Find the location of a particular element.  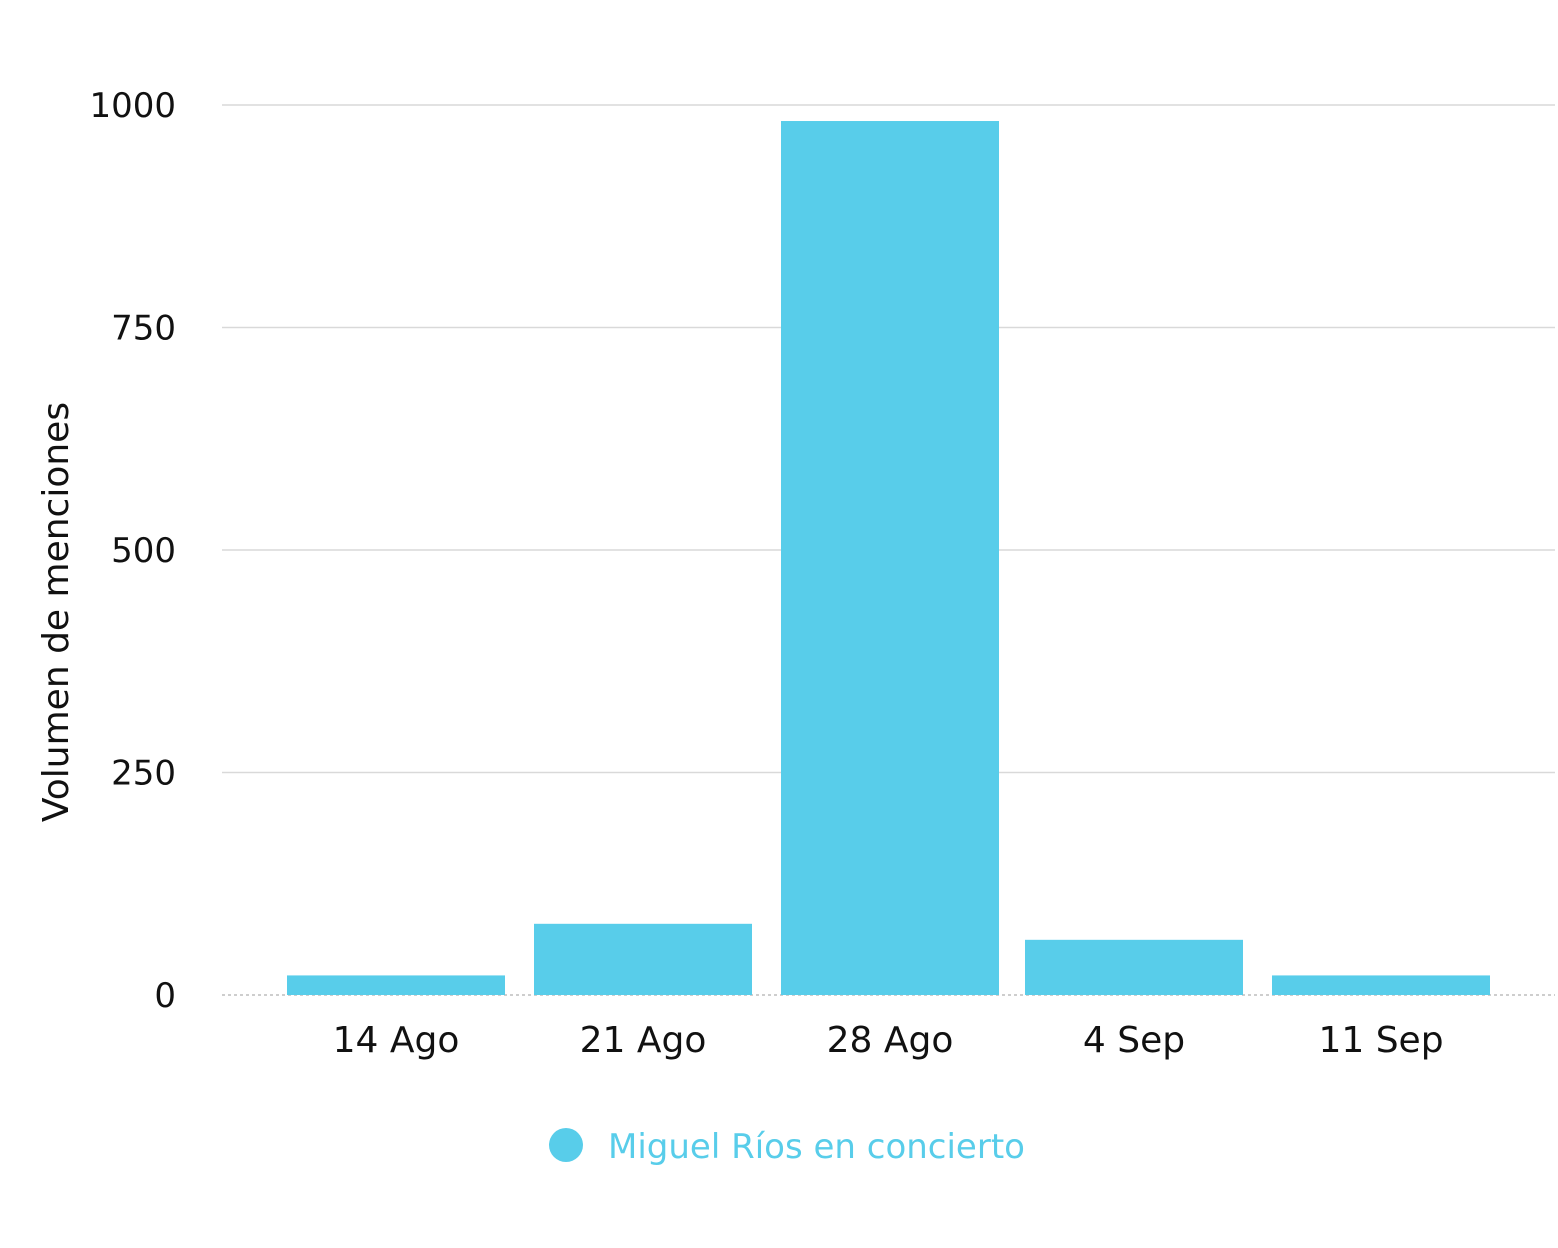

legend-marker is located at coordinates (566, 1145).